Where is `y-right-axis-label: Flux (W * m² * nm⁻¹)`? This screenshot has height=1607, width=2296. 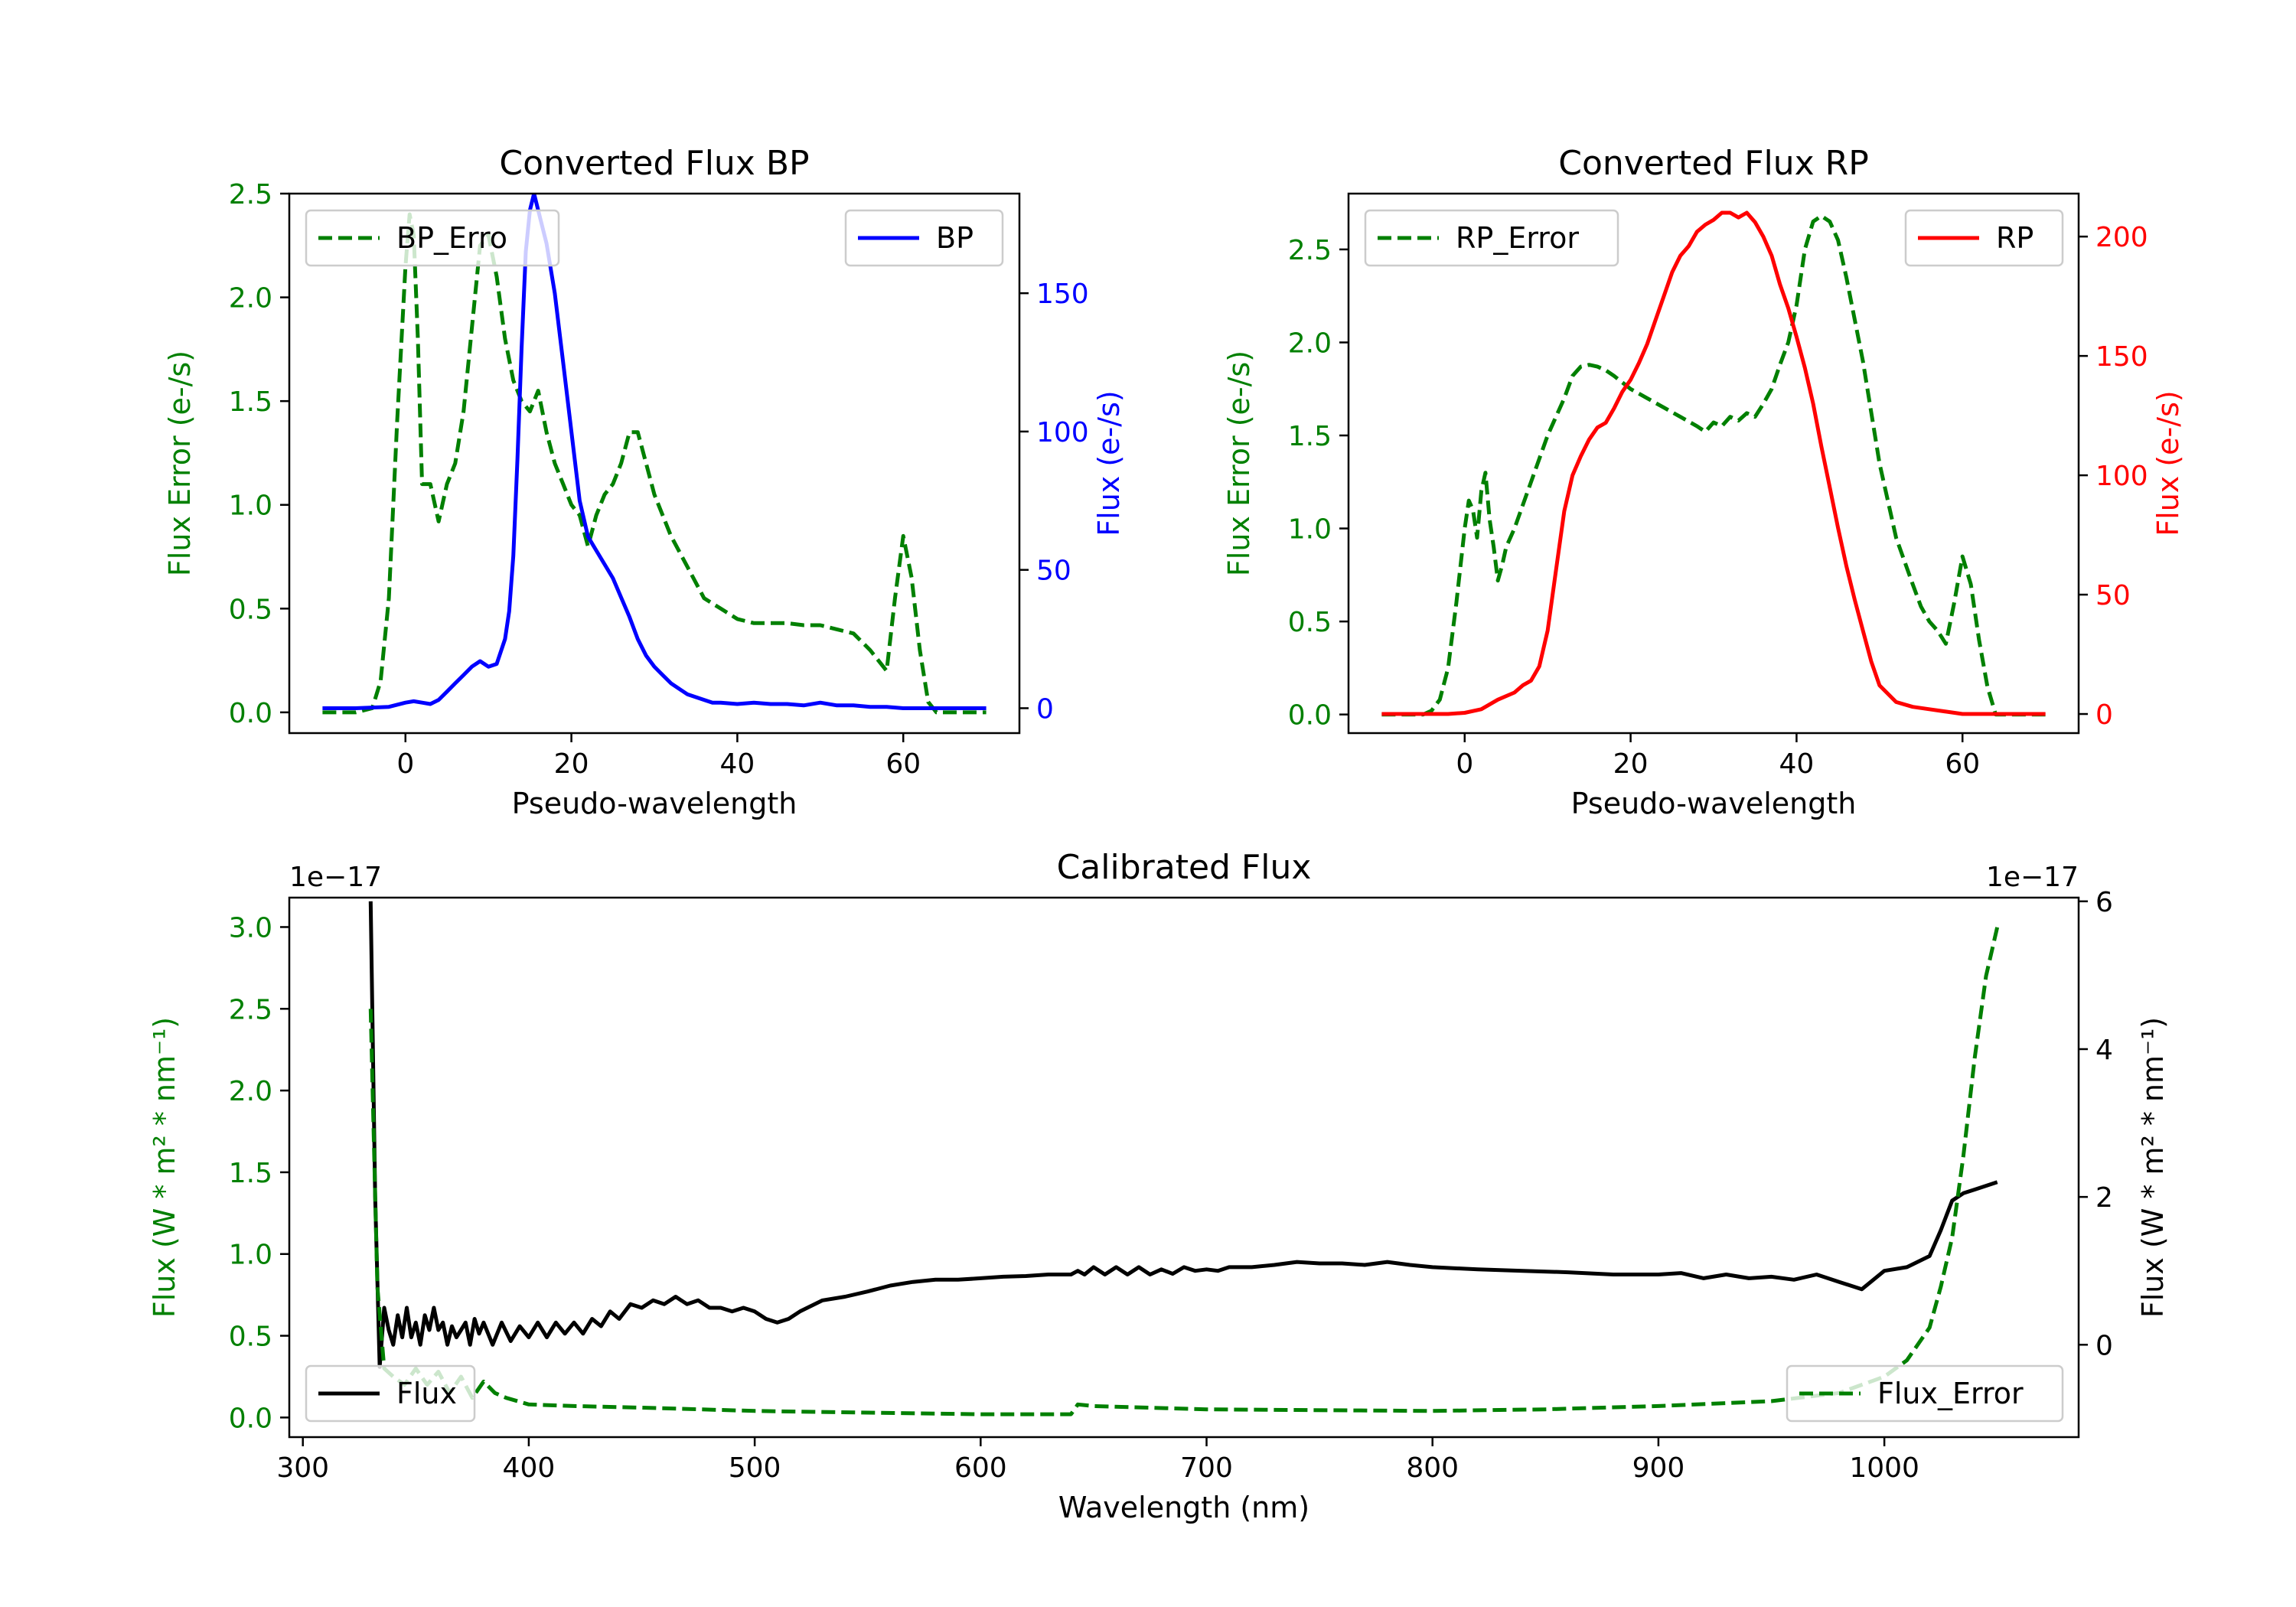
y-right-axis-label: Flux (W * m² * nm⁻¹) is located at coordinates (2153, 1167).